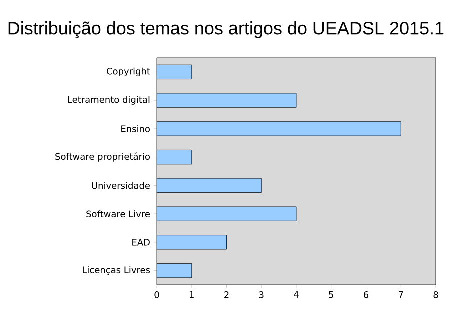  What do you see at coordinates (118, 214) in the screenshot?
I see `y-tick-label: Software Livre` at bounding box center [118, 214].